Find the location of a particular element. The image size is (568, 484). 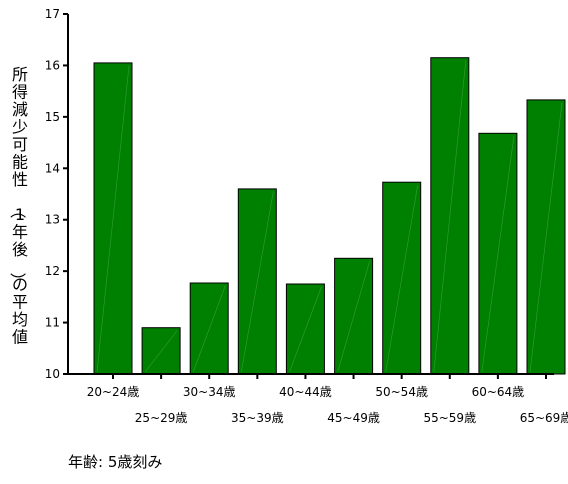

y-axis-title-text: 所得減少可能性（1 年後）の平均値 is located at coordinates (18, 206).